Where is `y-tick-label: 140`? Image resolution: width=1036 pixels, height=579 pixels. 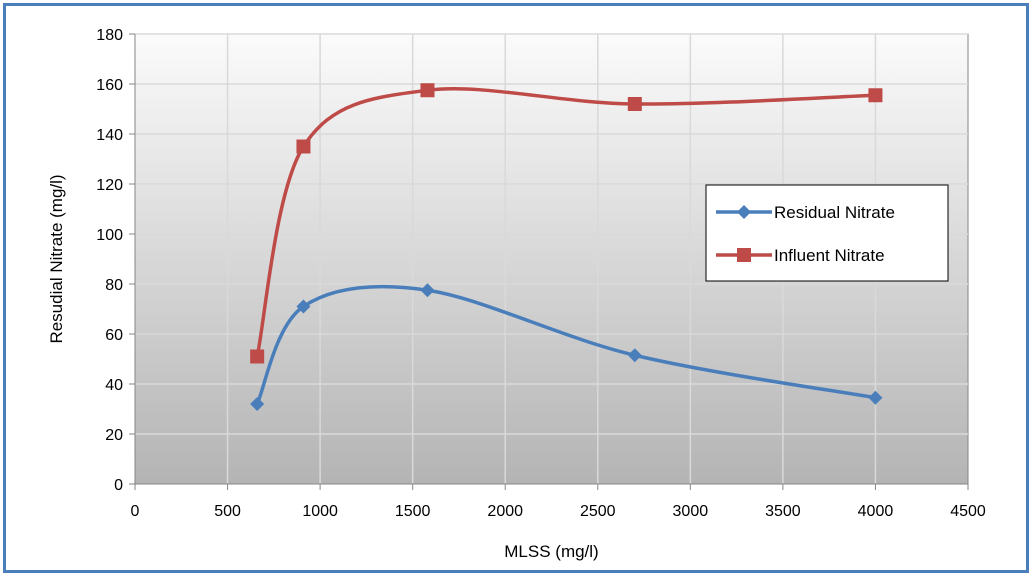 y-tick-label: 140 is located at coordinates (109, 135).